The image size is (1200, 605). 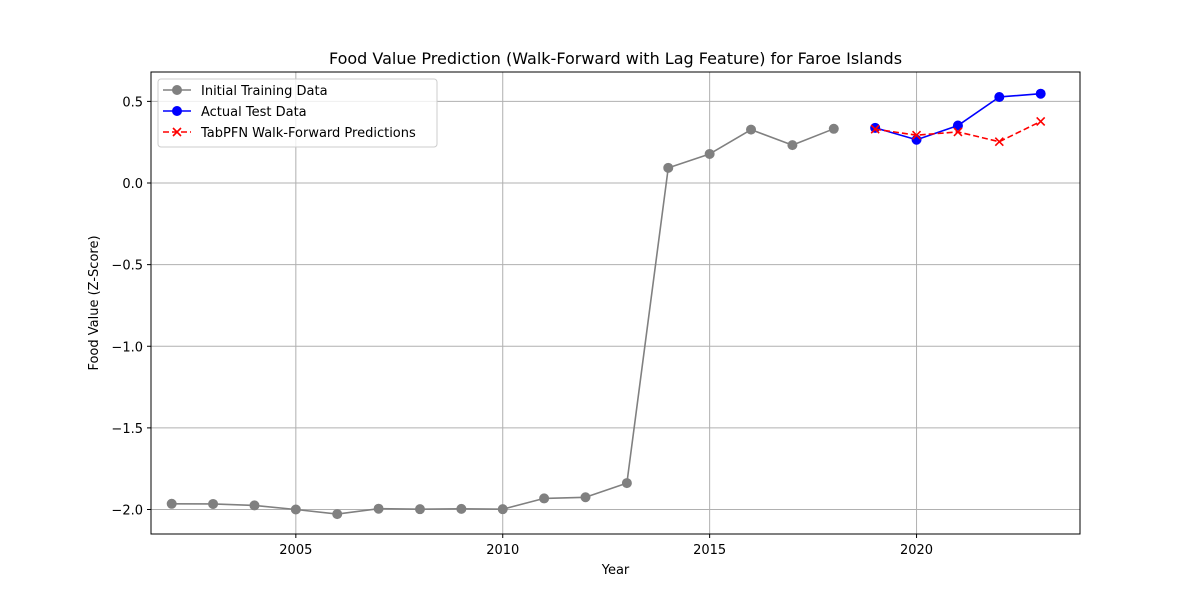 I want to click on x-tick-label: 2005, so click(x=295, y=550).